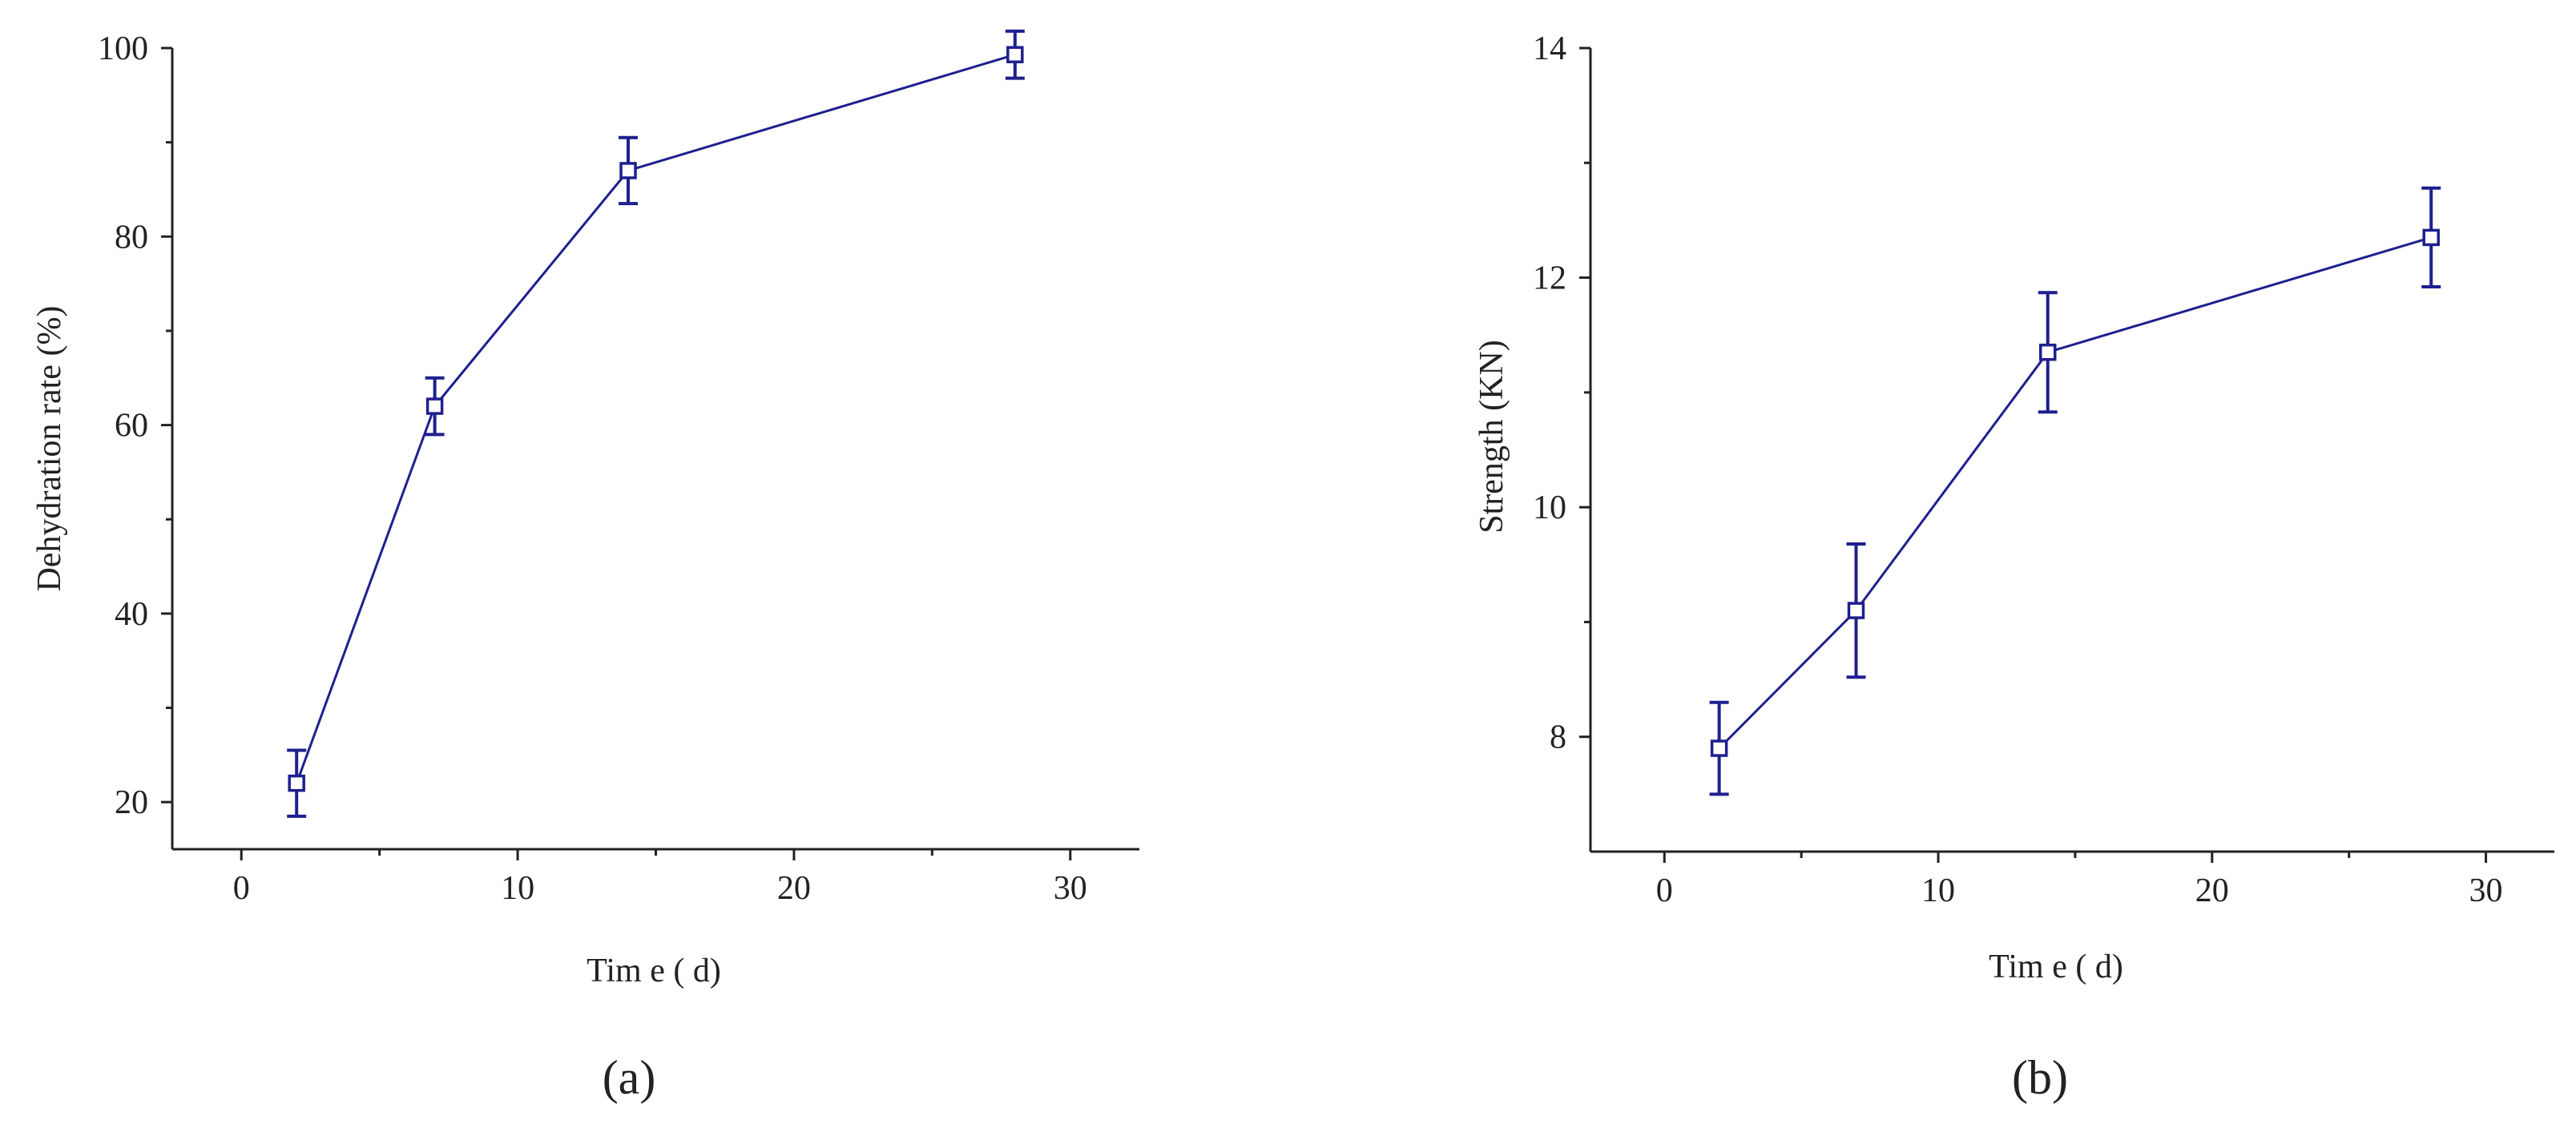 The width and height of the screenshot is (2576, 1124). I want to click on y-tick-label: 60, so click(131, 426).